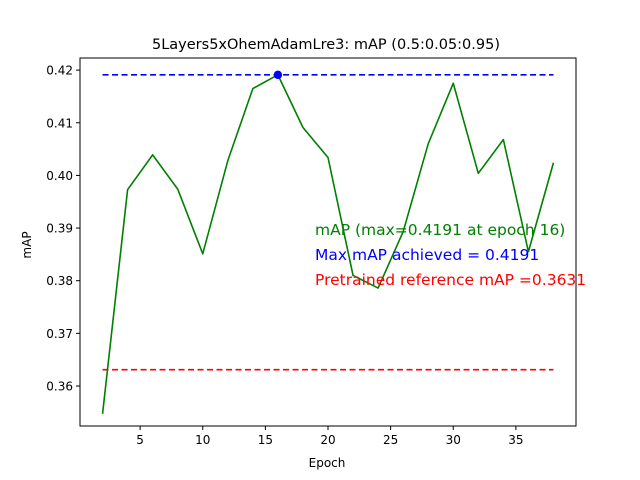  Describe the element at coordinates (59, 123) in the screenshot. I see `y-tick-label: 0.41` at that location.